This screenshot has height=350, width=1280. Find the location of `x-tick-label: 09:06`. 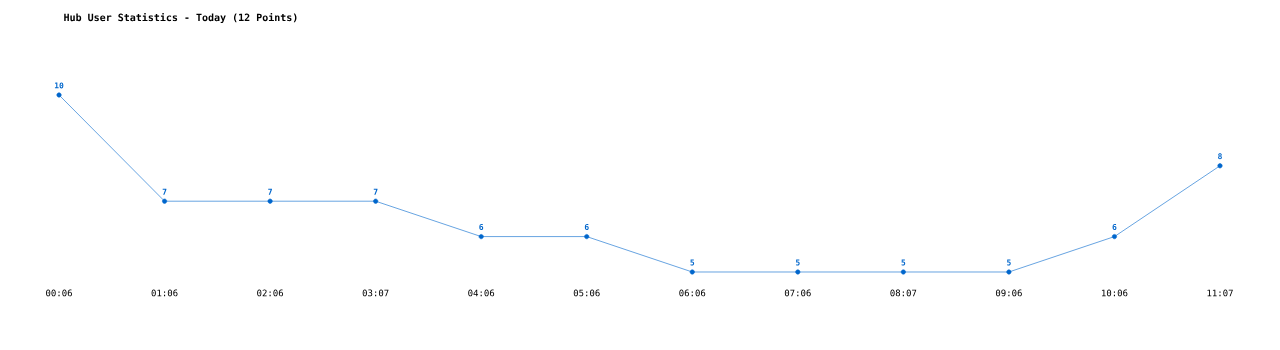

x-tick-label: 09:06 is located at coordinates (1008, 293).